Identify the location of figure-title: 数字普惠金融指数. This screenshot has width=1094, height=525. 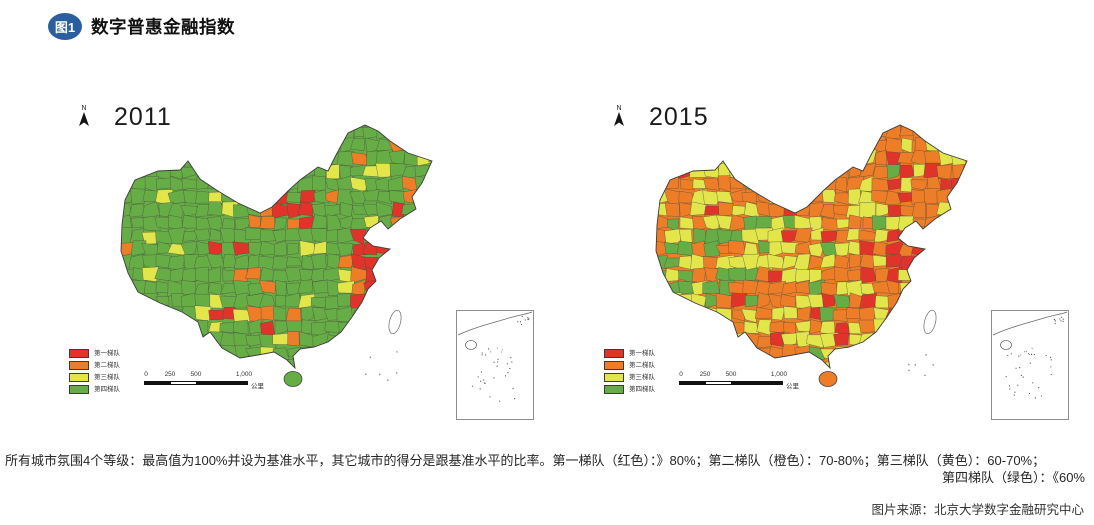
(163, 27).